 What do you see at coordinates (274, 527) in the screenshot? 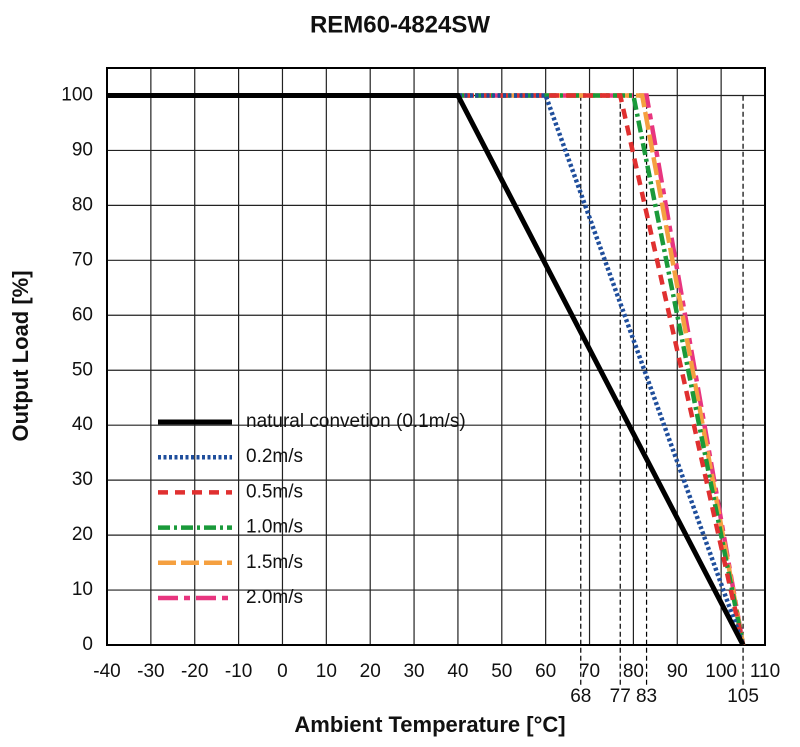
I see `legend-label: 1.0m/s` at bounding box center [274, 527].